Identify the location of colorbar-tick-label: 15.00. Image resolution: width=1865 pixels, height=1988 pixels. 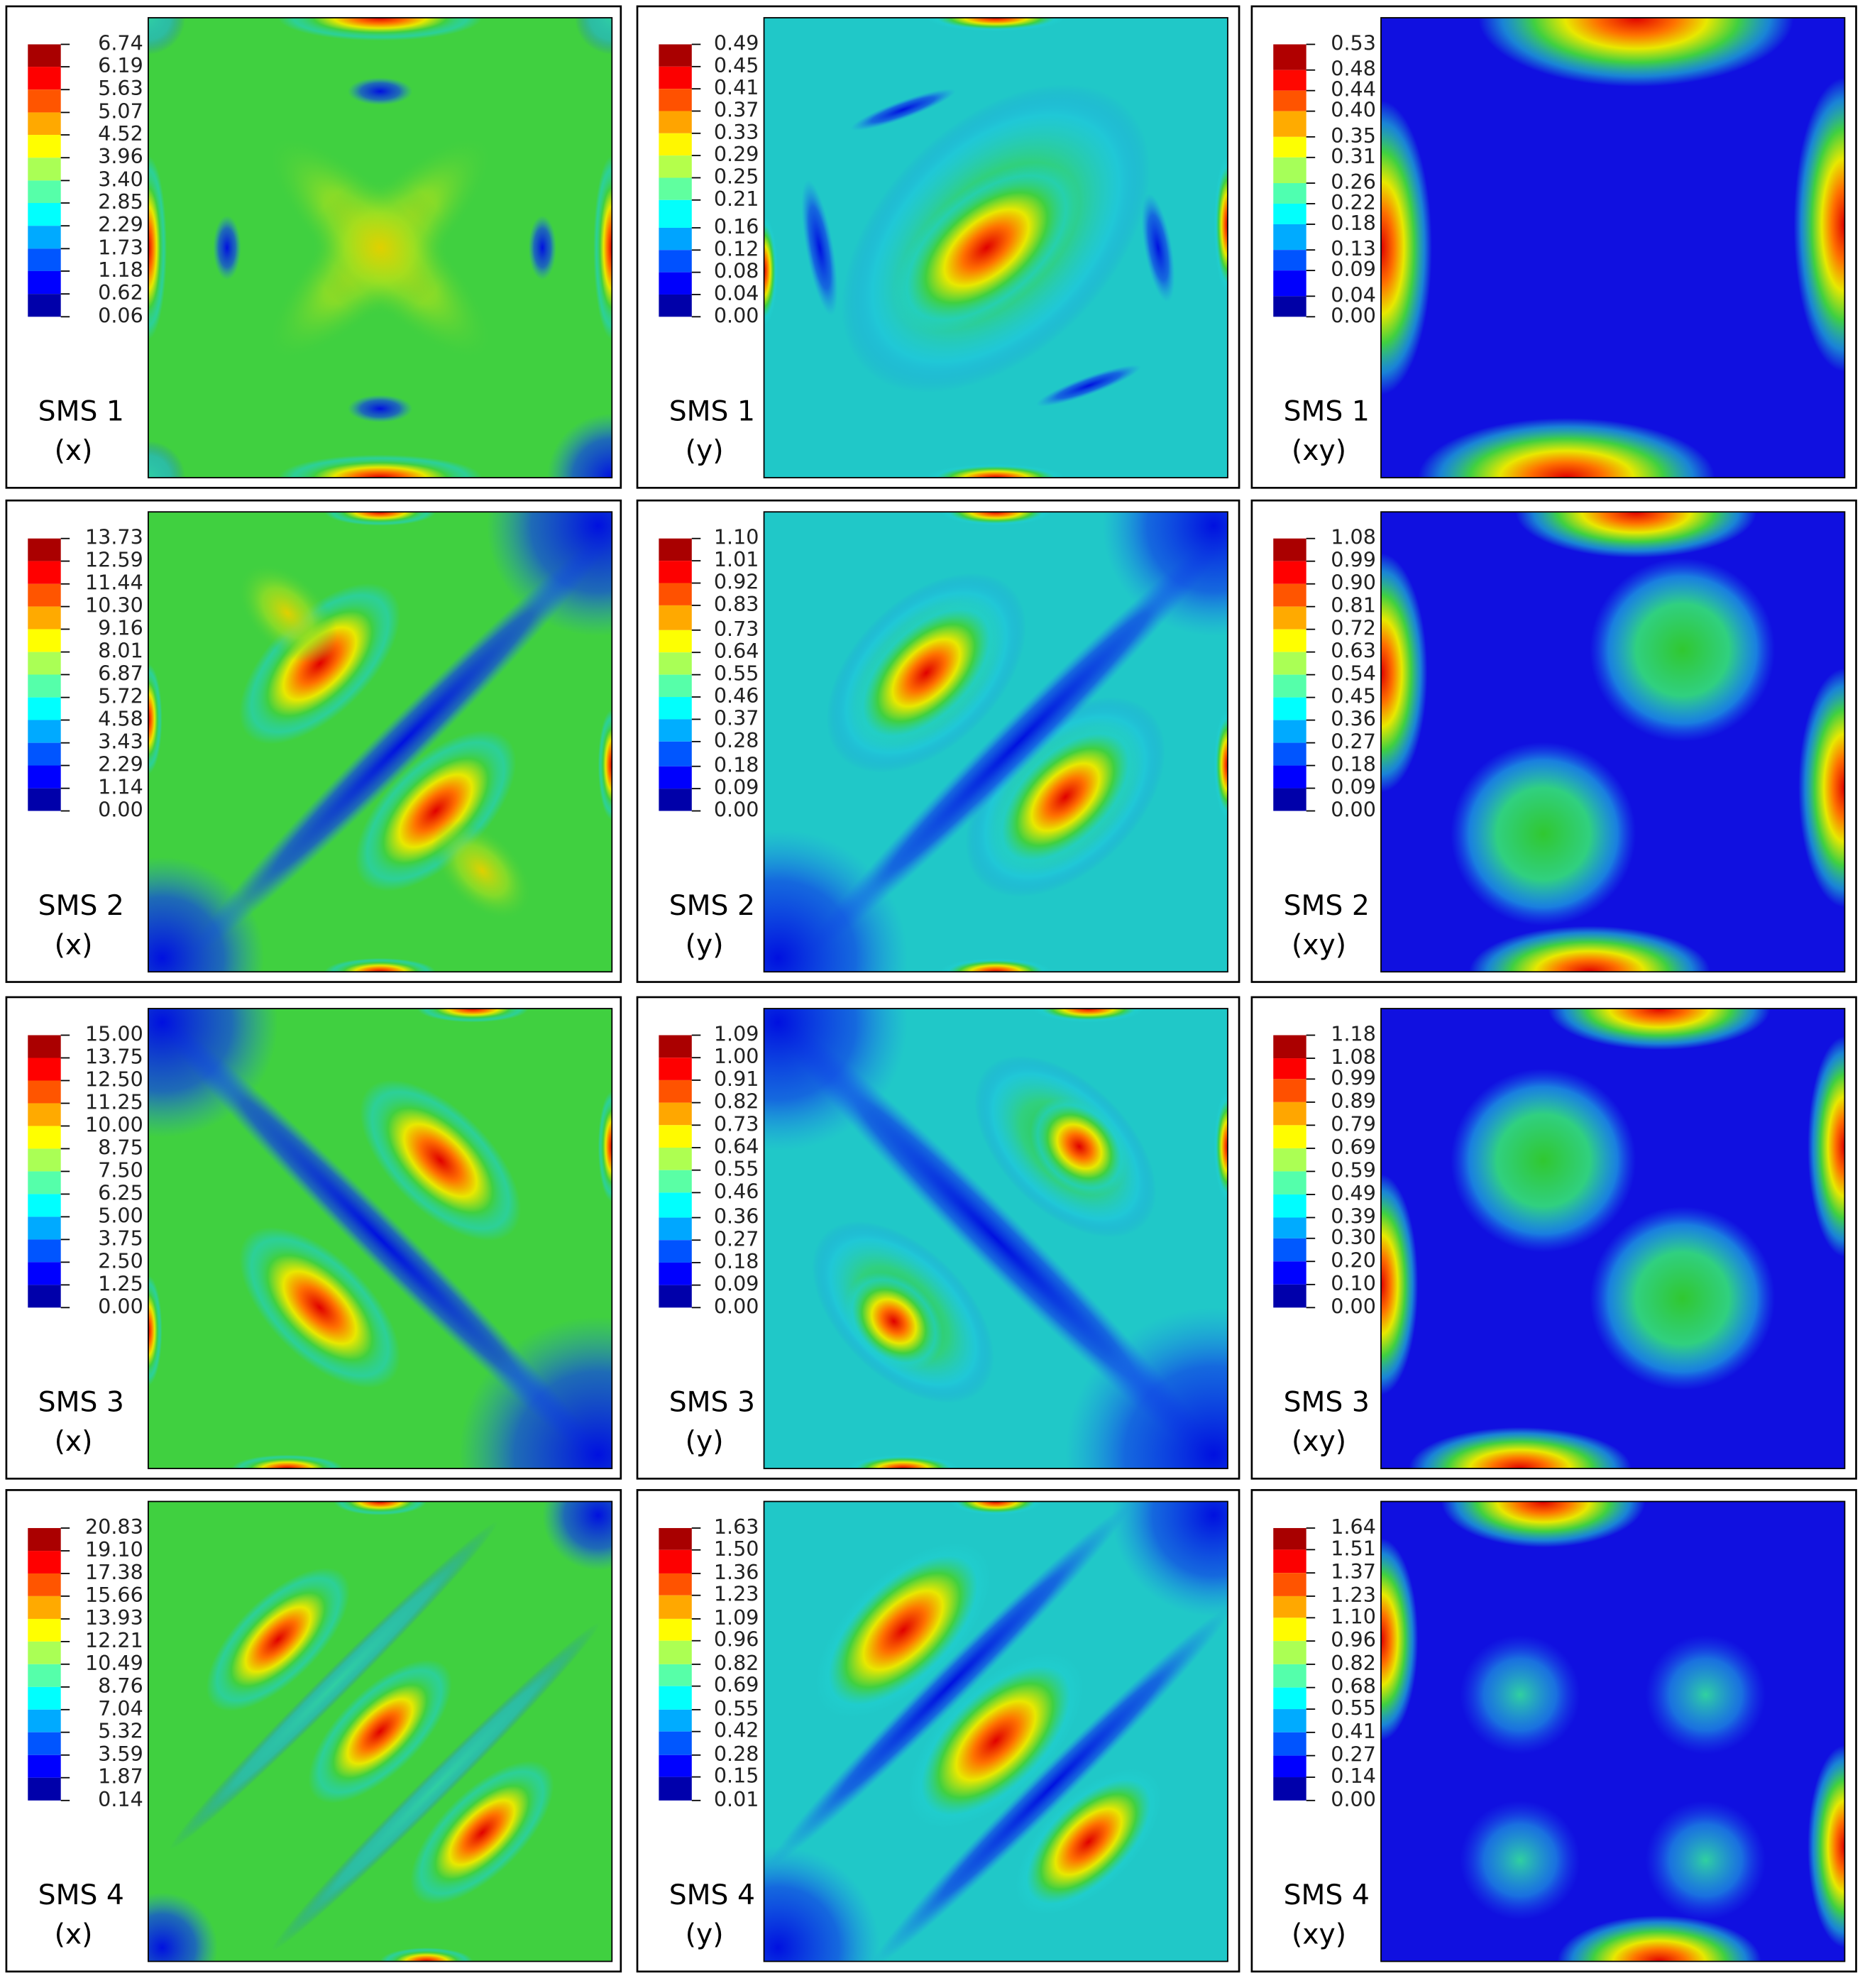
(114, 1034).